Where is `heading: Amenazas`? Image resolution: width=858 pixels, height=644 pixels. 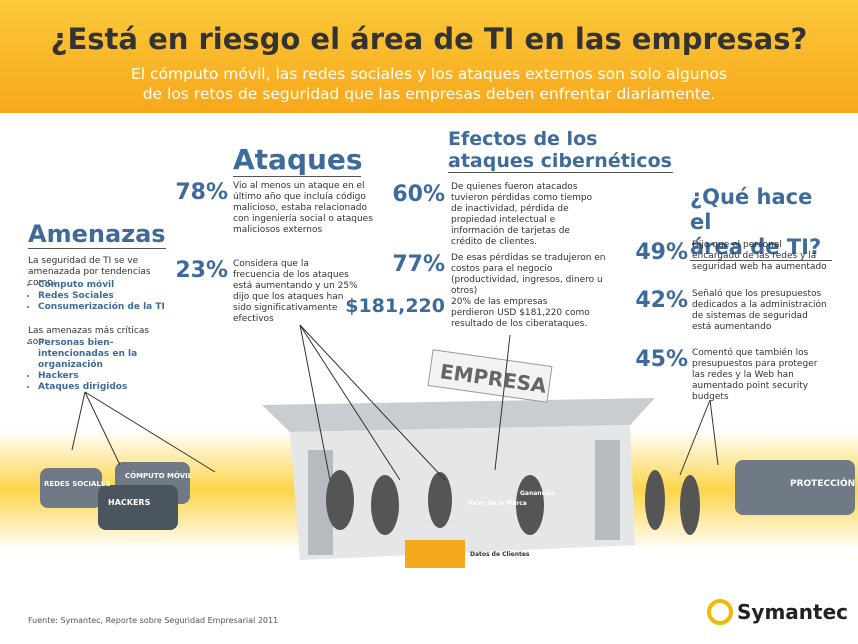
heading: Amenazas is located at coordinates (97, 234).